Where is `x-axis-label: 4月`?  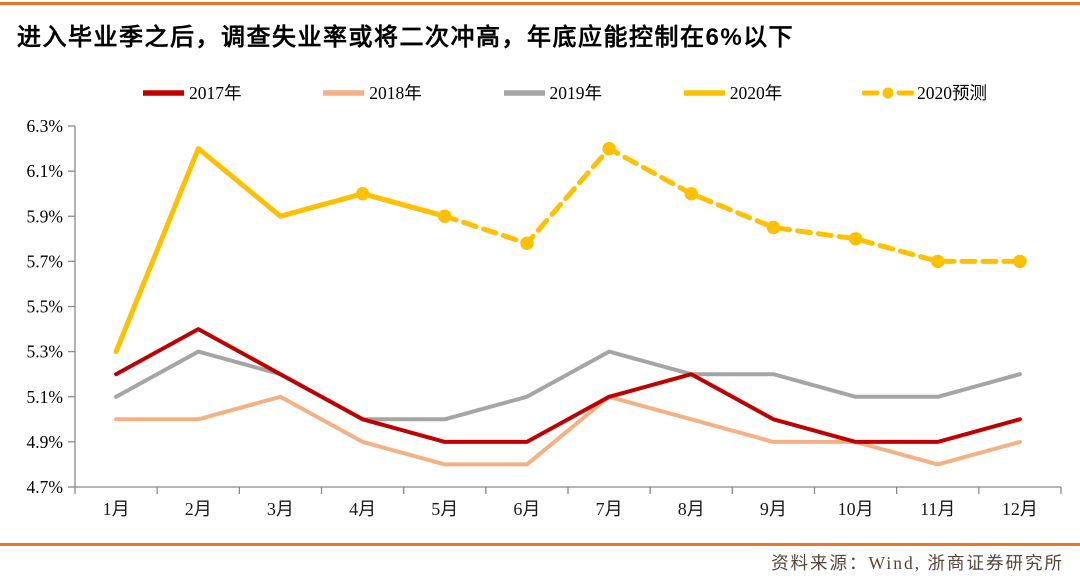 x-axis-label: 4月 is located at coordinates (362, 509).